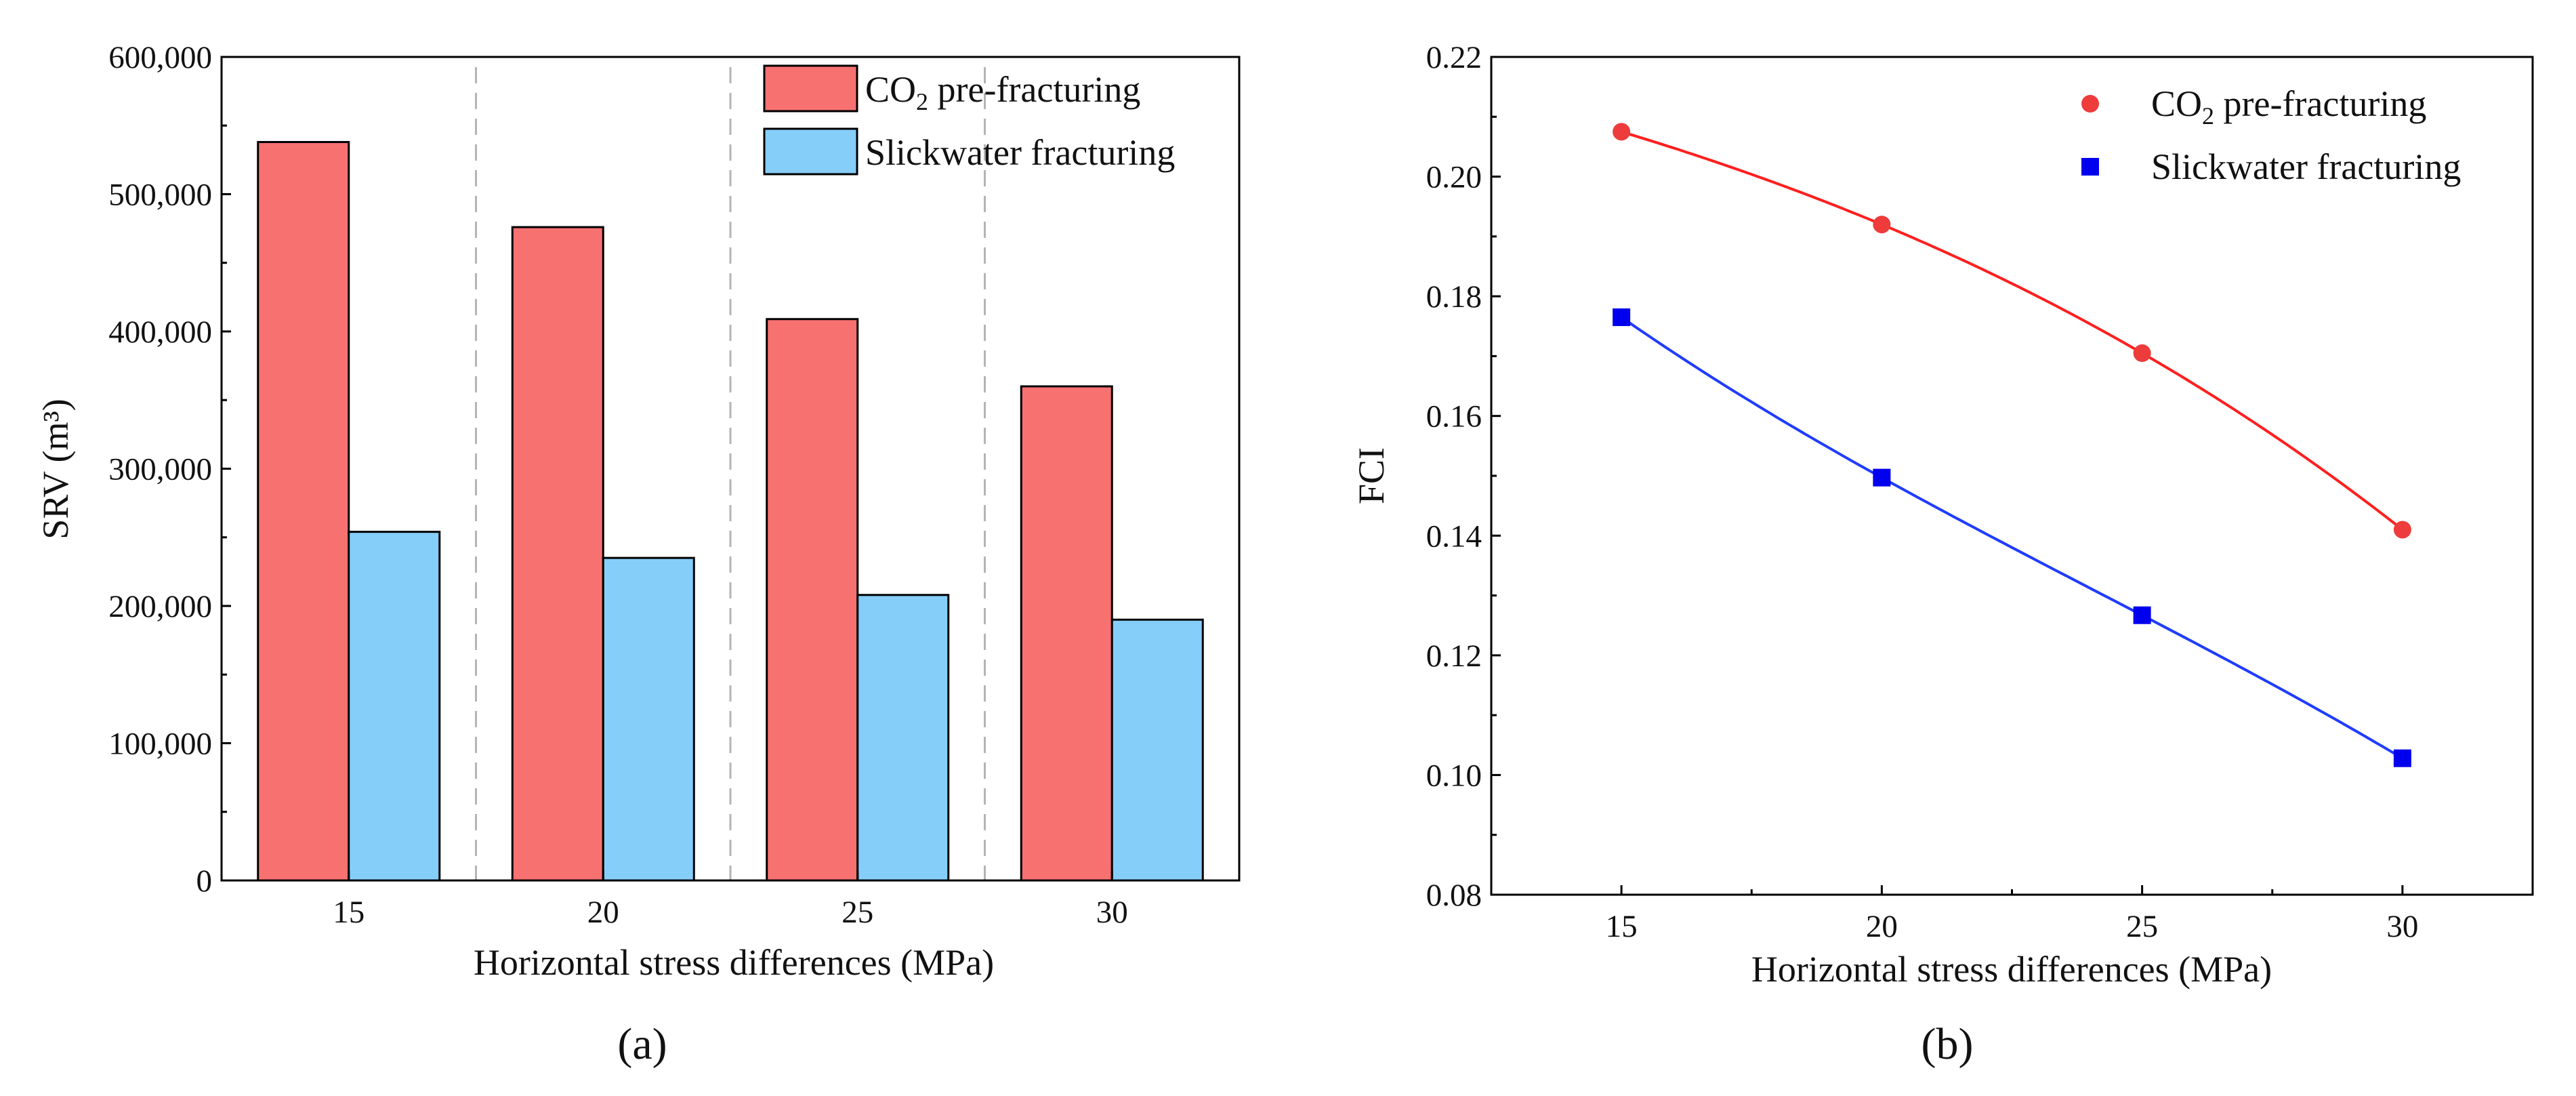  I want to click on y-tick-label: 0.22, so click(1454, 57).